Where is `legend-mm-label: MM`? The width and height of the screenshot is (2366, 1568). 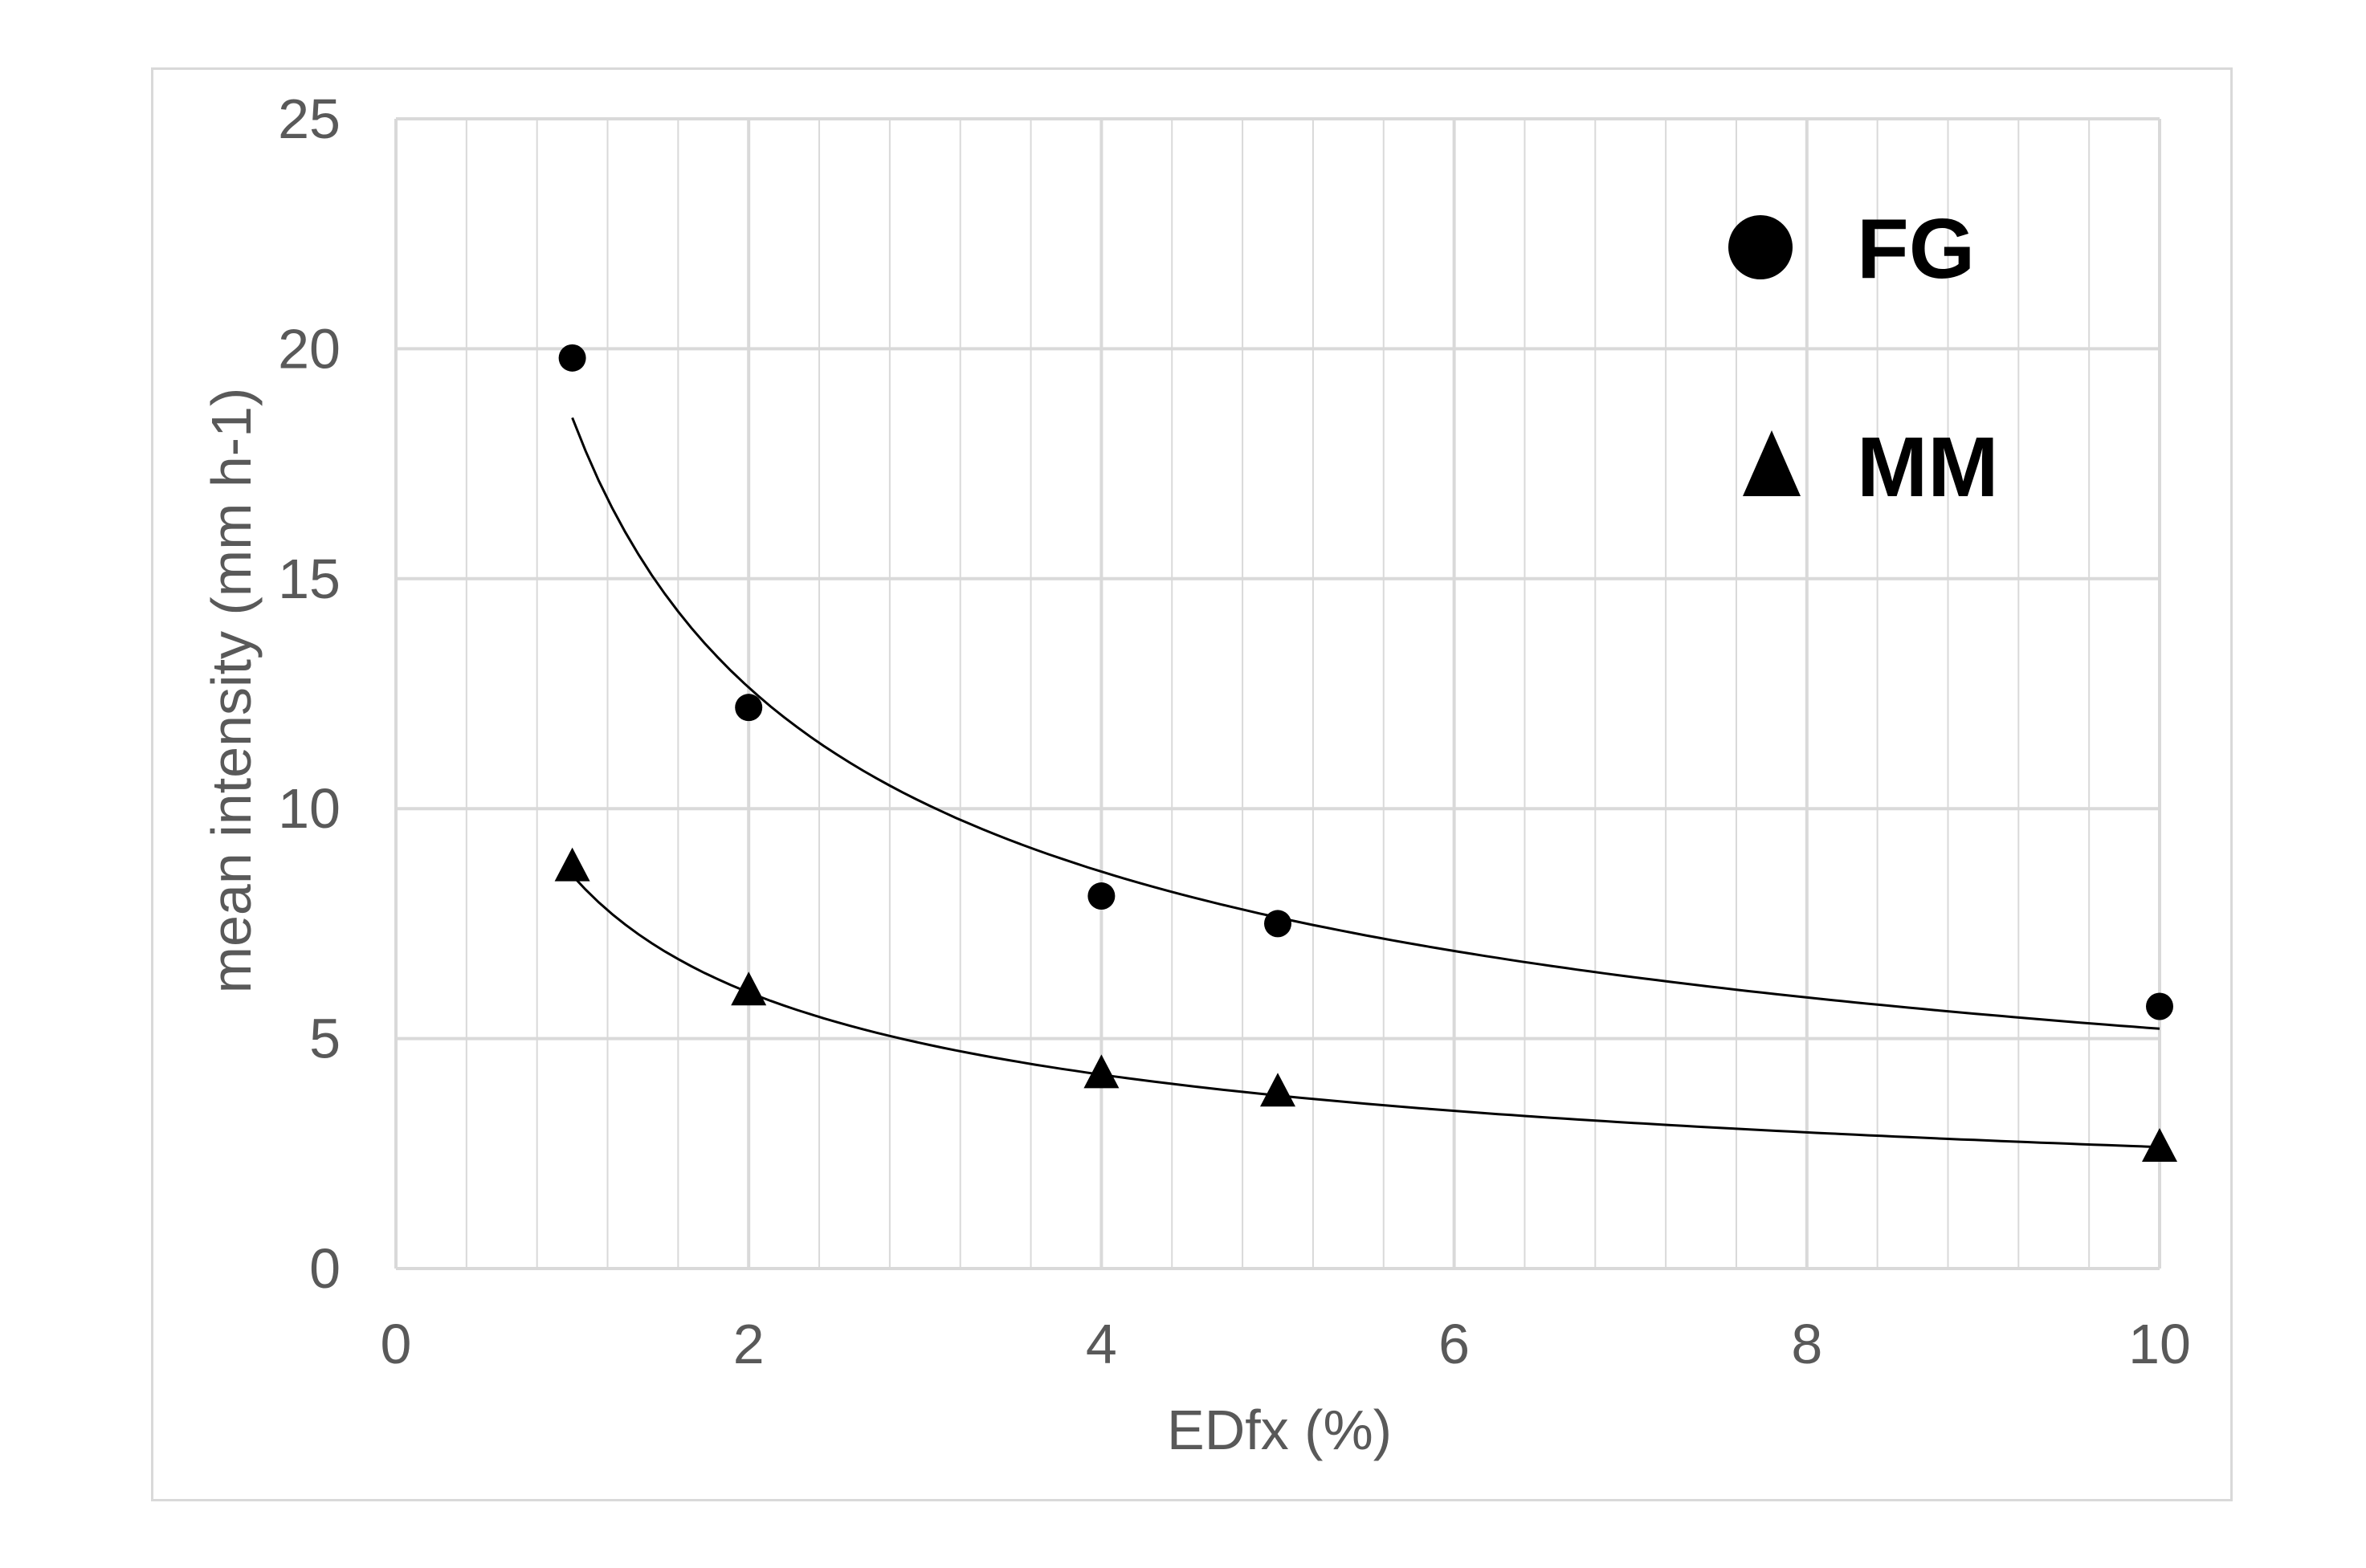 legend-mm-label: MM is located at coordinates (1928, 467).